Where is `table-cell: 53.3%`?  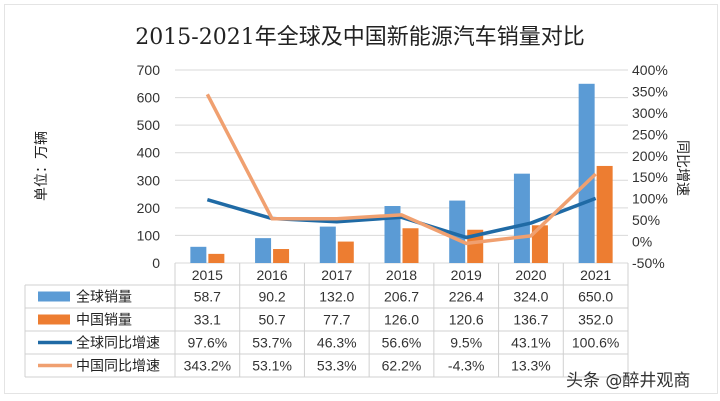 table-cell: 53.3% is located at coordinates (337, 366).